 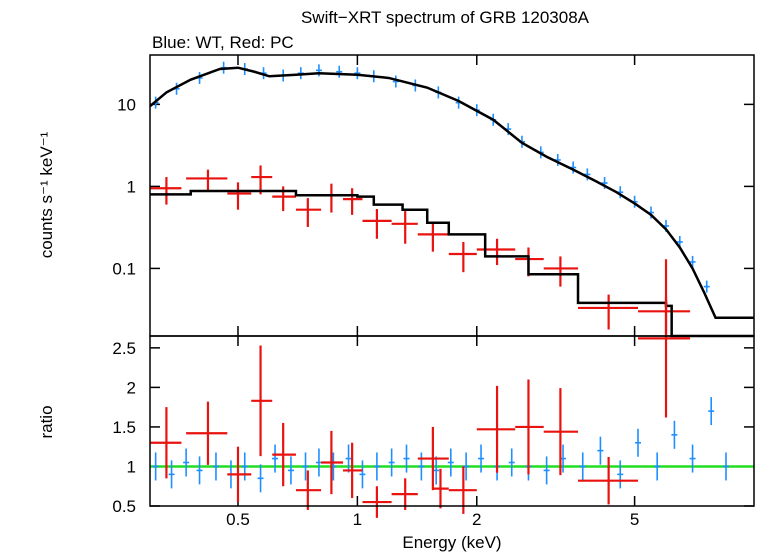 I want to click on x-tick-label: 0.5, so click(x=238, y=519).